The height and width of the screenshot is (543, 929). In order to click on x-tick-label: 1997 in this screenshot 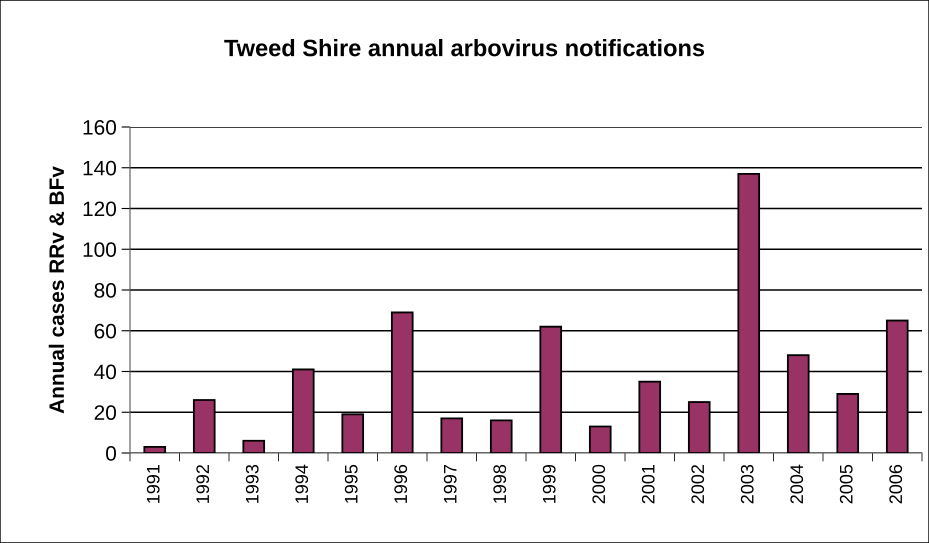, I will do `click(450, 484)`.